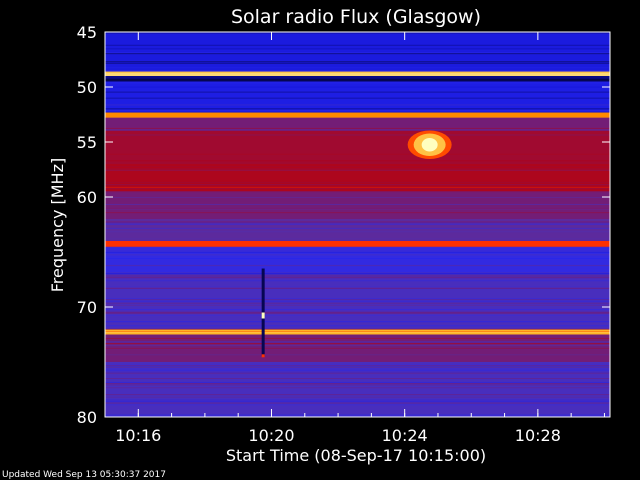 This screenshot has height=480, width=640. What do you see at coordinates (57, 225) in the screenshot?
I see `y-axis-label: Frequency [MHz]` at bounding box center [57, 225].